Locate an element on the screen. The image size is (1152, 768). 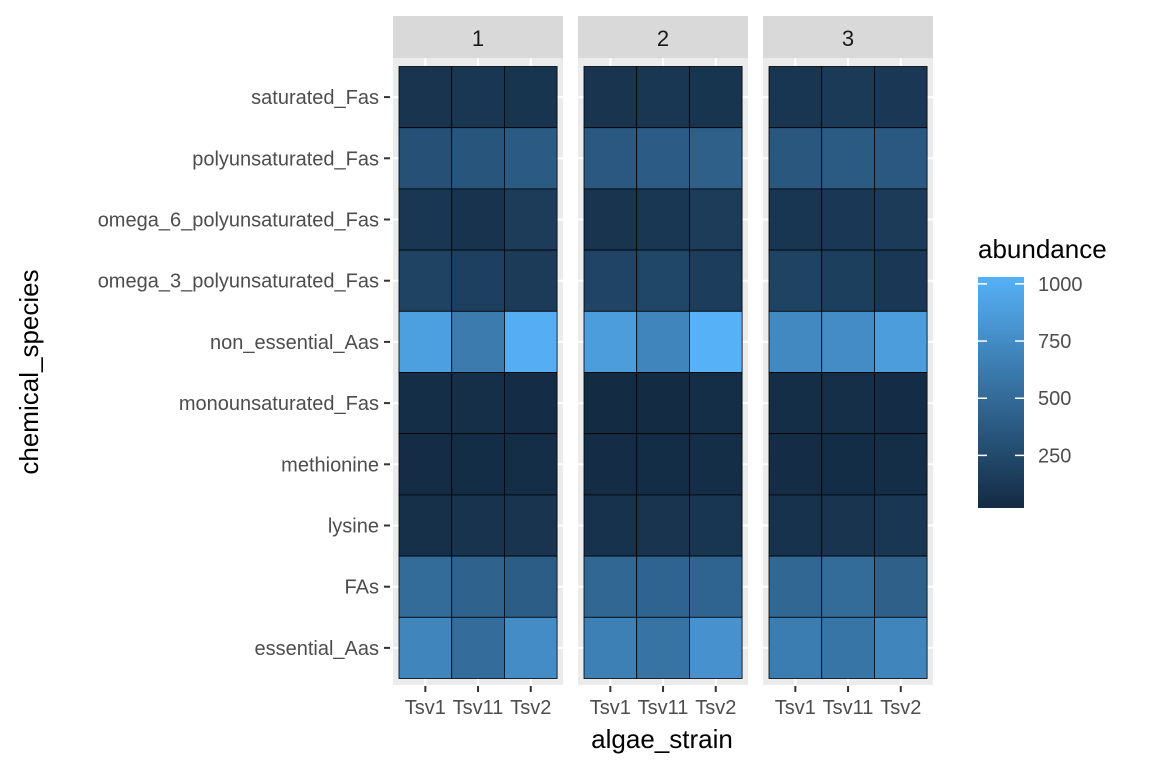
y-tick-label: methionine is located at coordinates (330, 465).